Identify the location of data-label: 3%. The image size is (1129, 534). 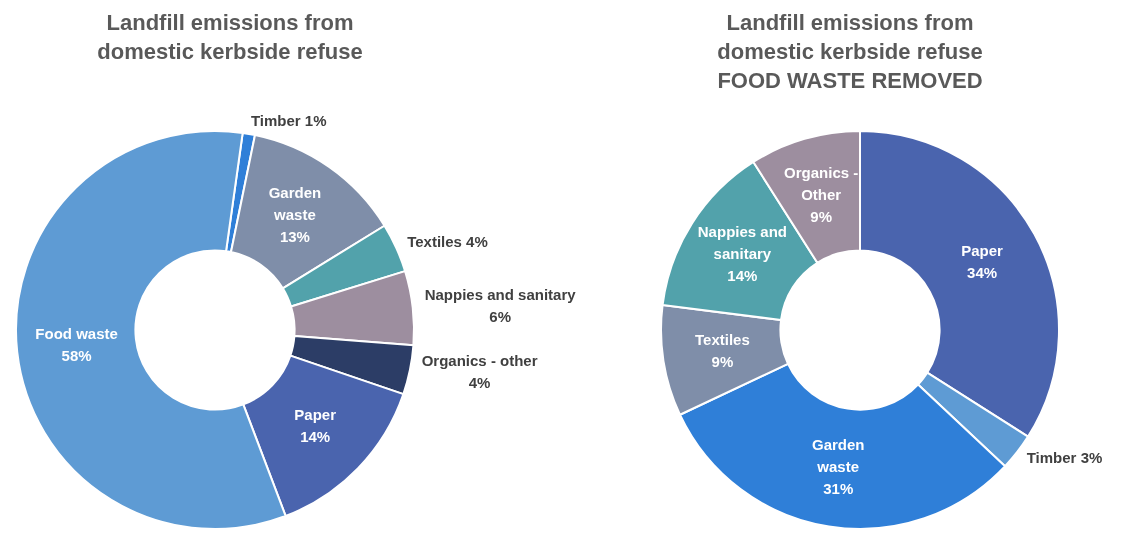
(1091, 458).